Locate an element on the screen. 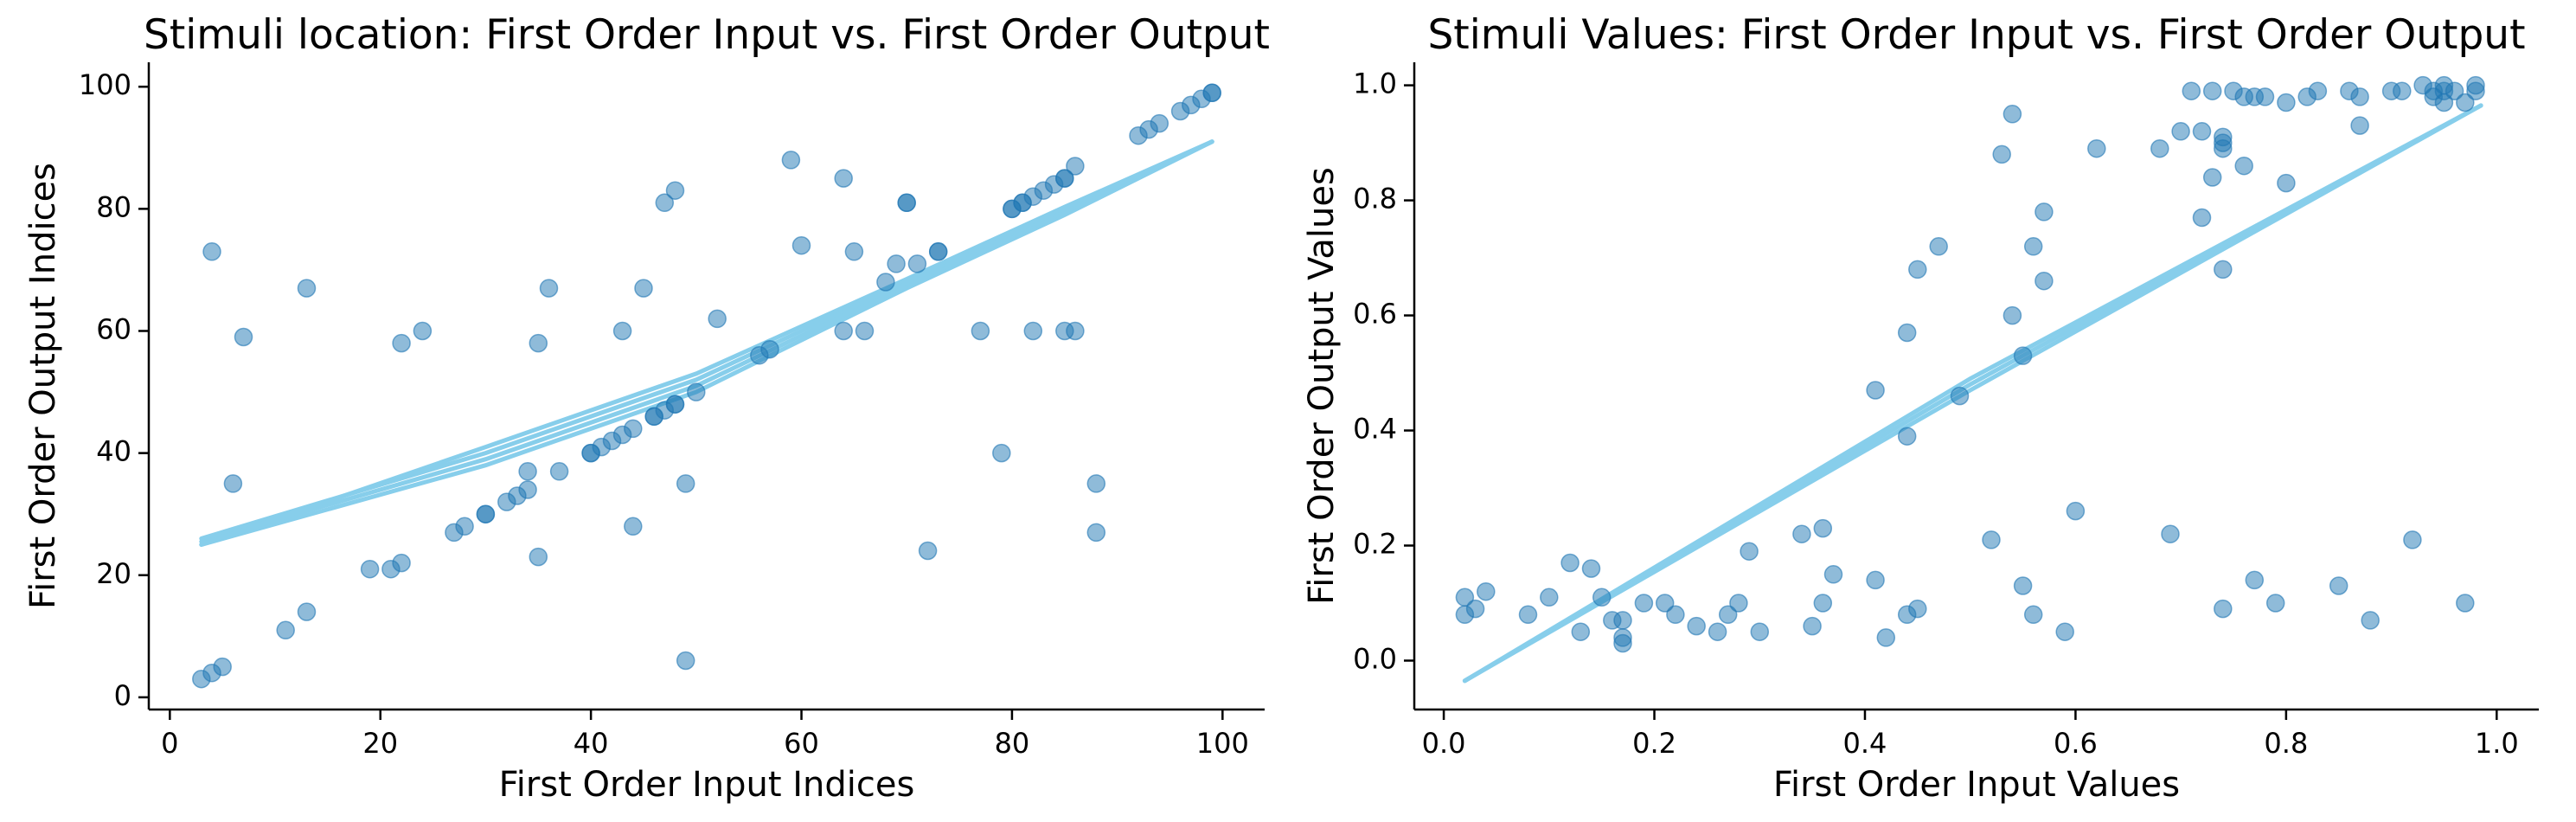 The height and width of the screenshot is (822, 2576). x-tick-label: 60 is located at coordinates (801, 743).